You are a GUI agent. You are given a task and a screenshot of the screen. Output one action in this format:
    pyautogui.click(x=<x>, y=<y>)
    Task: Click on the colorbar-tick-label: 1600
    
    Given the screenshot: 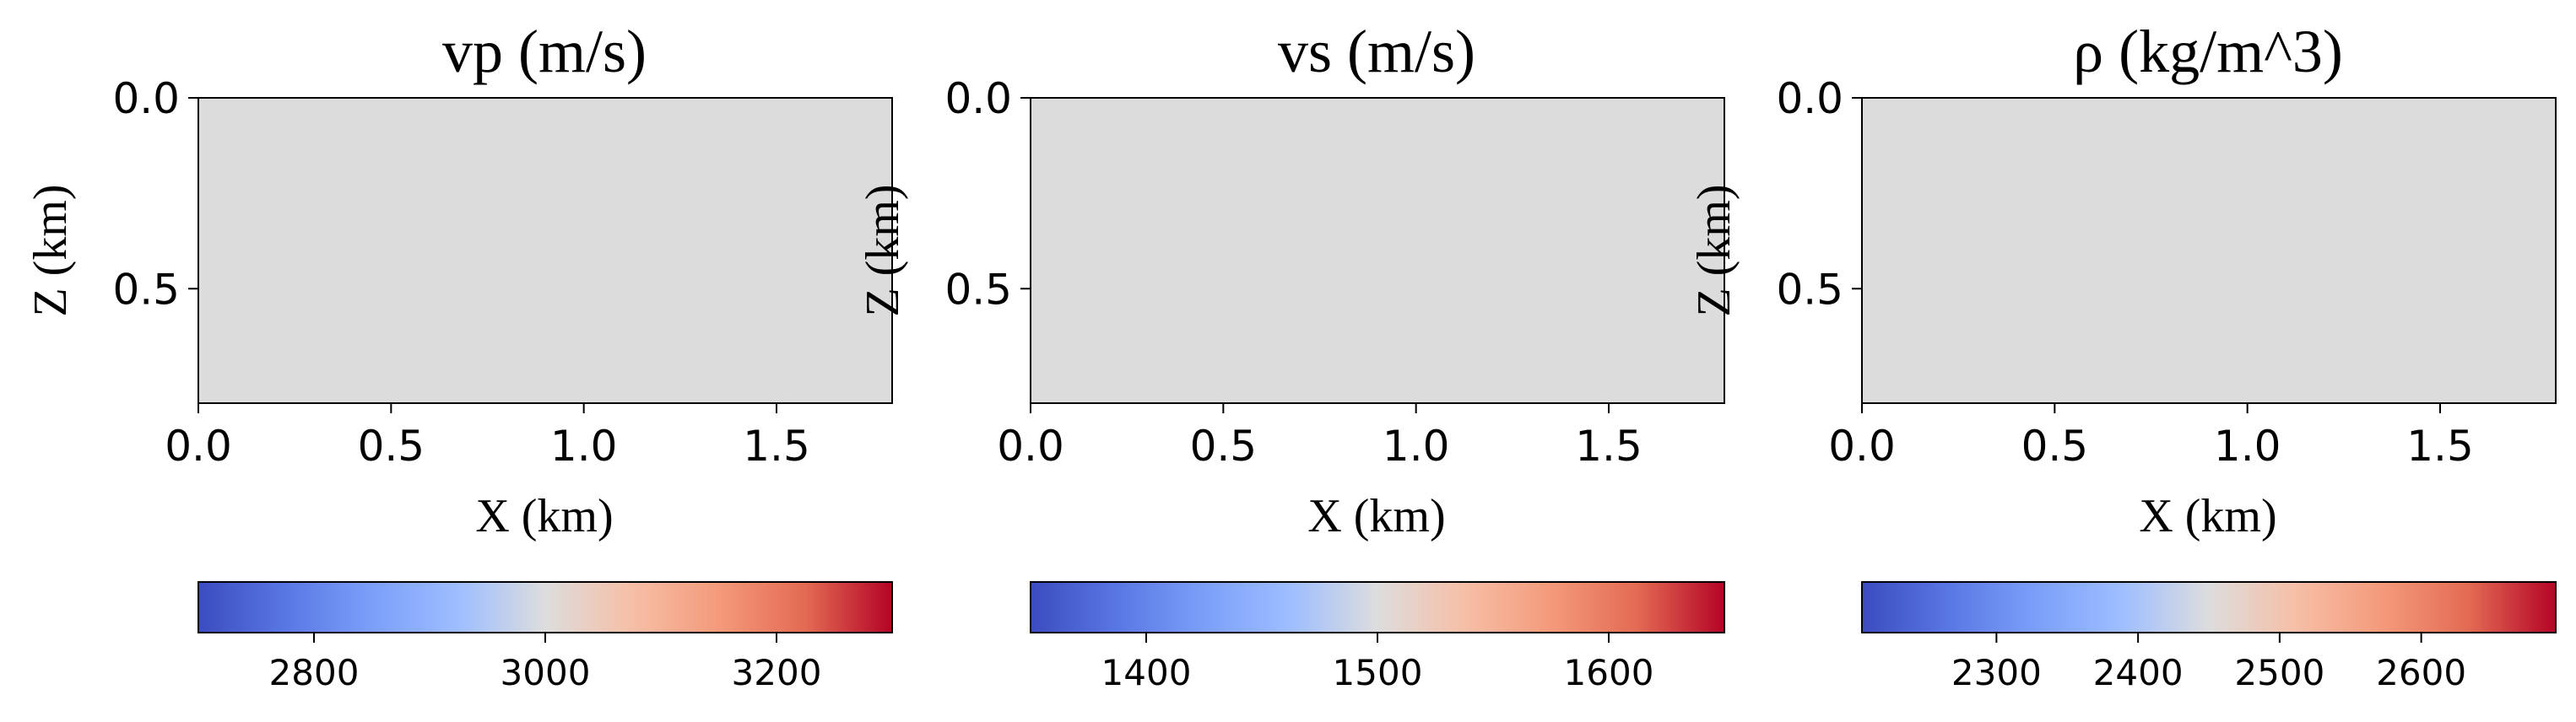 What is the action you would take?
    pyautogui.click(x=1609, y=672)
    